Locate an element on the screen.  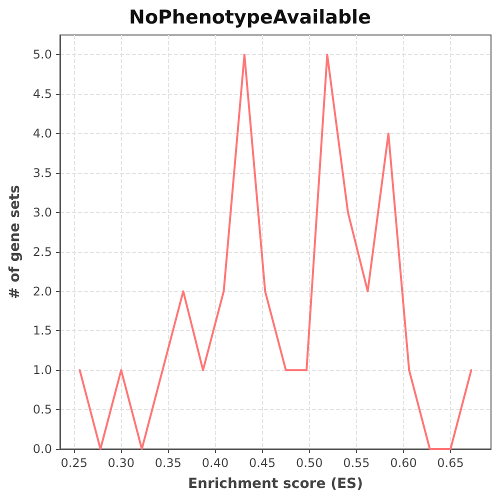
y-tick-label: 3.0 is located at coordinates (42, 212).